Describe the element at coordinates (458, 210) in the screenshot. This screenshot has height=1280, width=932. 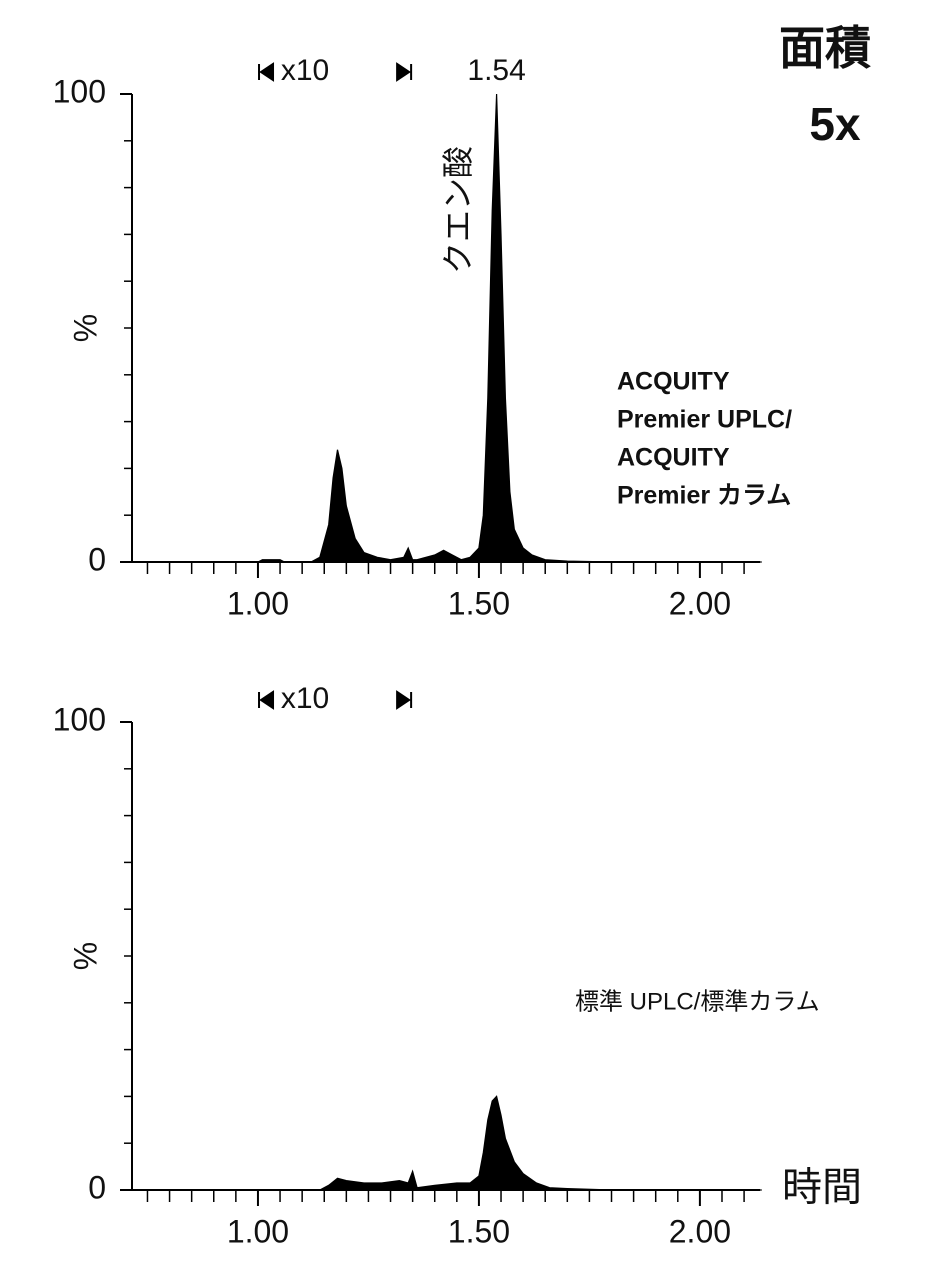
I see `compound-label: クエン酸` at that location.